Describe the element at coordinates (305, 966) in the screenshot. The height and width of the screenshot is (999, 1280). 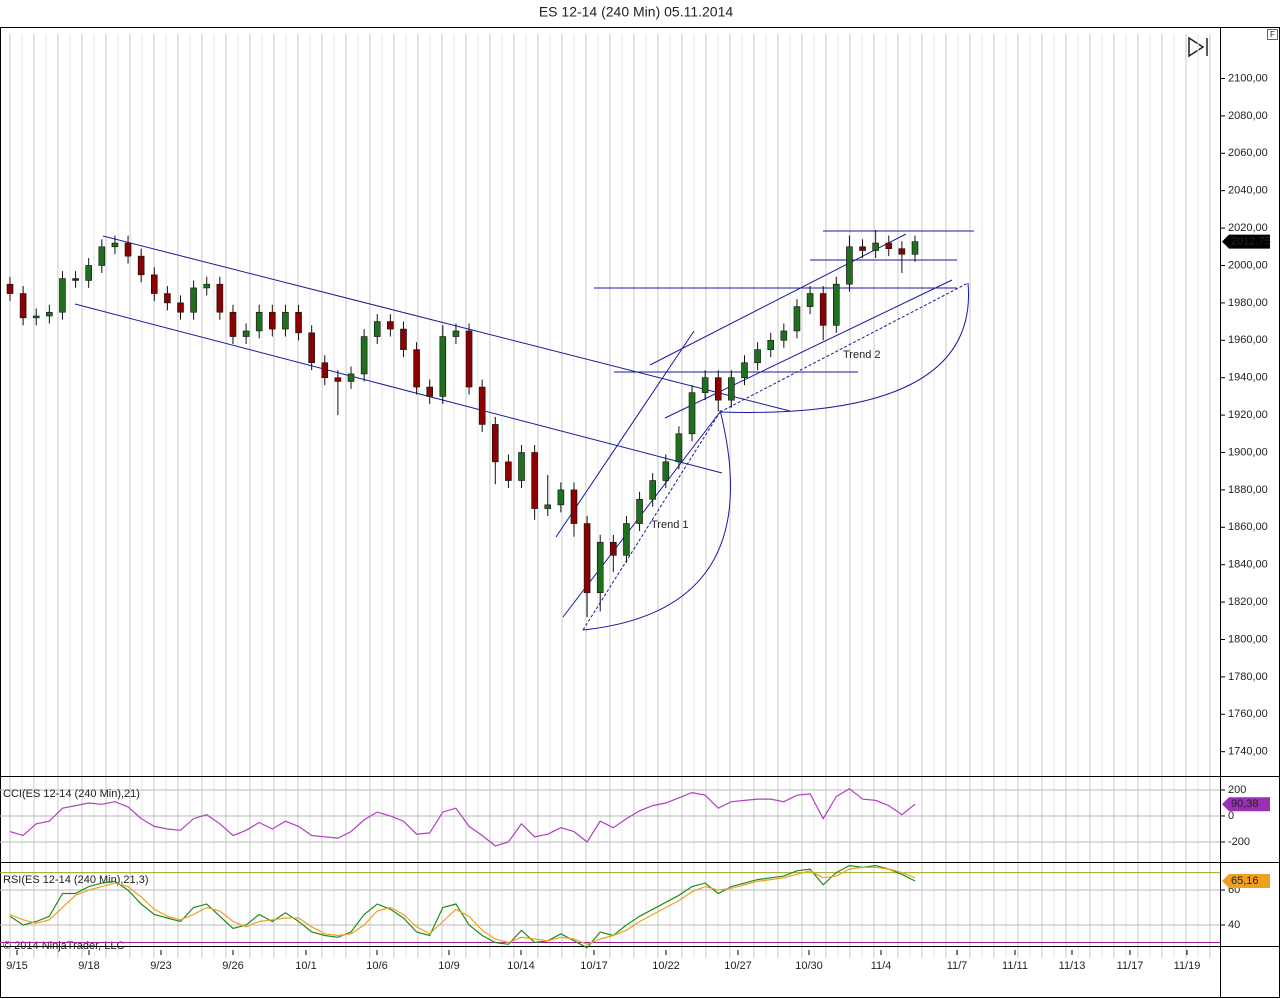
I see `x-tick-label: 10/1` at that location.